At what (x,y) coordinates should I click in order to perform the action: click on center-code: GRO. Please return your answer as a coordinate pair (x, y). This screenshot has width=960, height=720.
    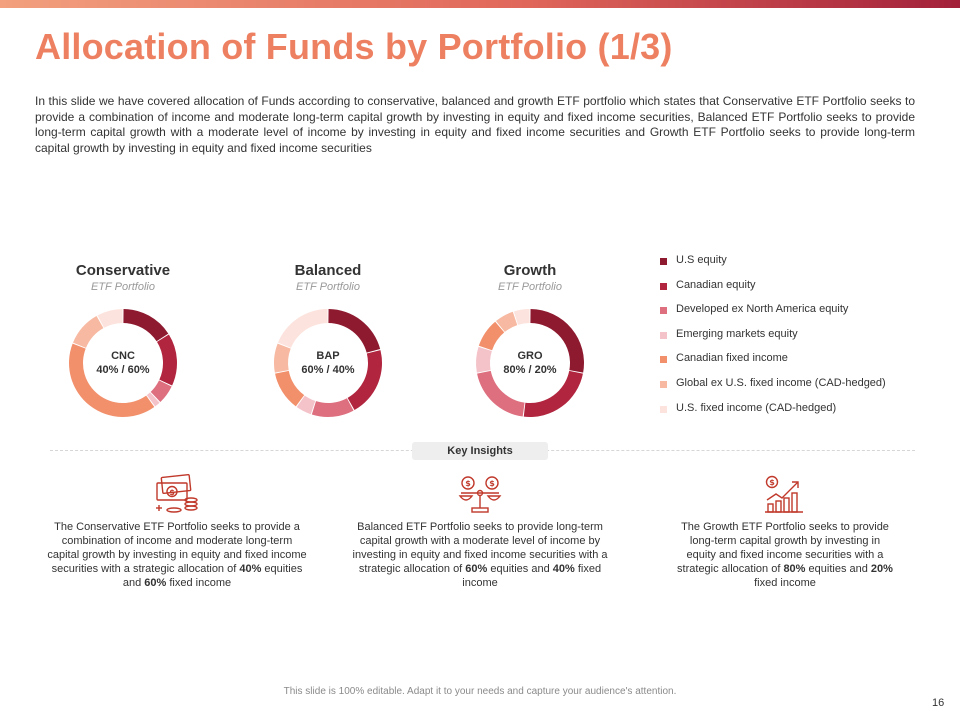
    Looking at the image, I should click on (530, 356).